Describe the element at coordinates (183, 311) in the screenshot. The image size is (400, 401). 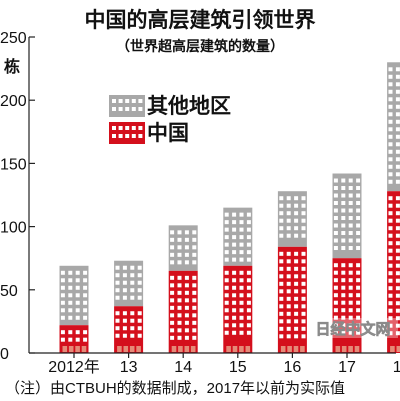
I see `bar-china` at that location.